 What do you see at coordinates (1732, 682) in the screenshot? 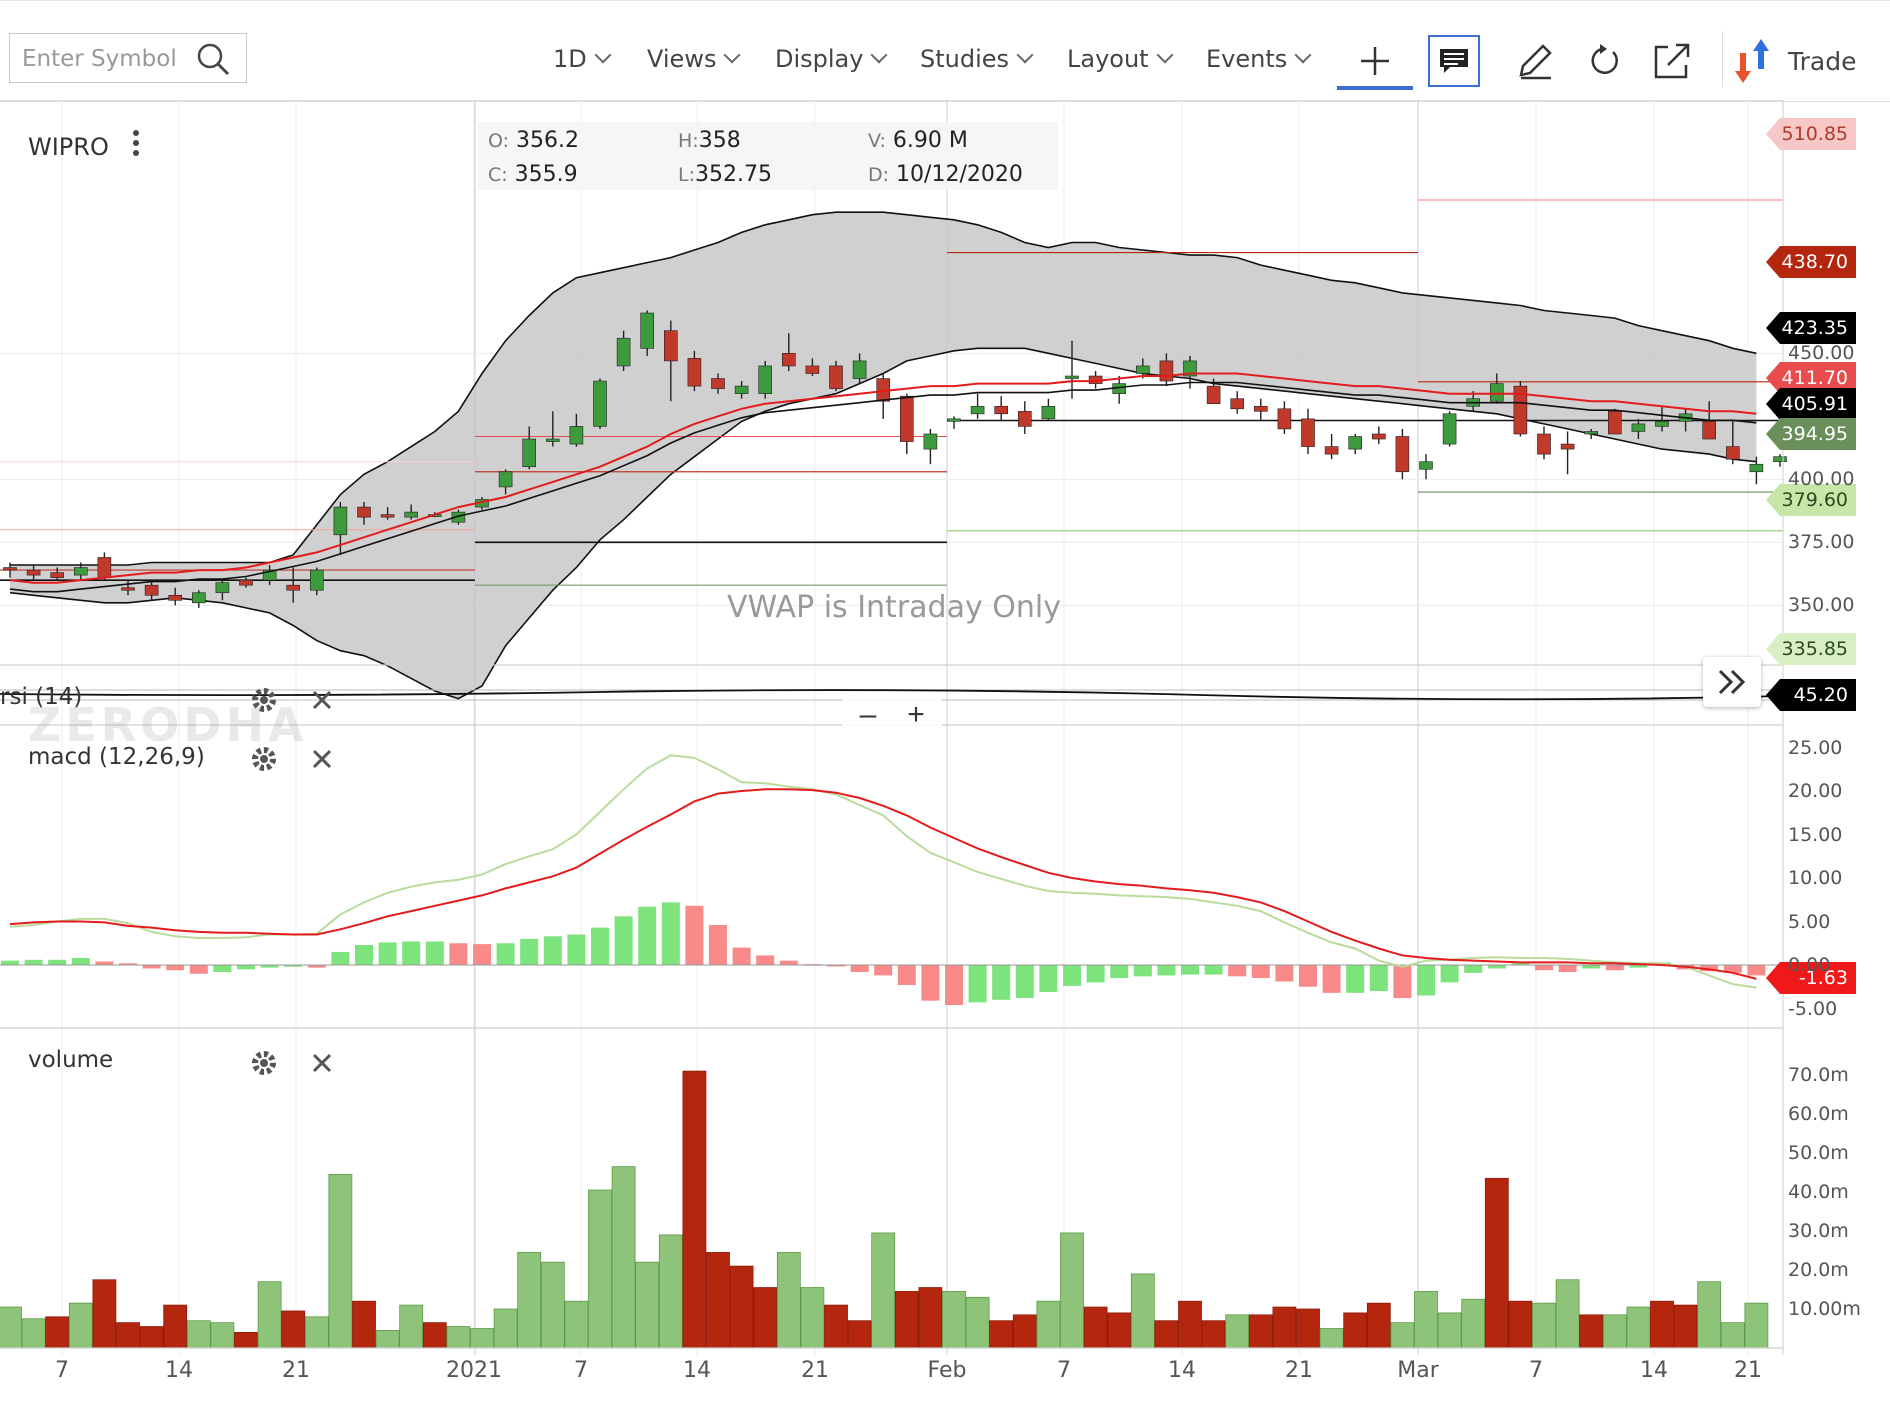
I see `scroll-to-latest-button` at bounding box center [1732, 682].